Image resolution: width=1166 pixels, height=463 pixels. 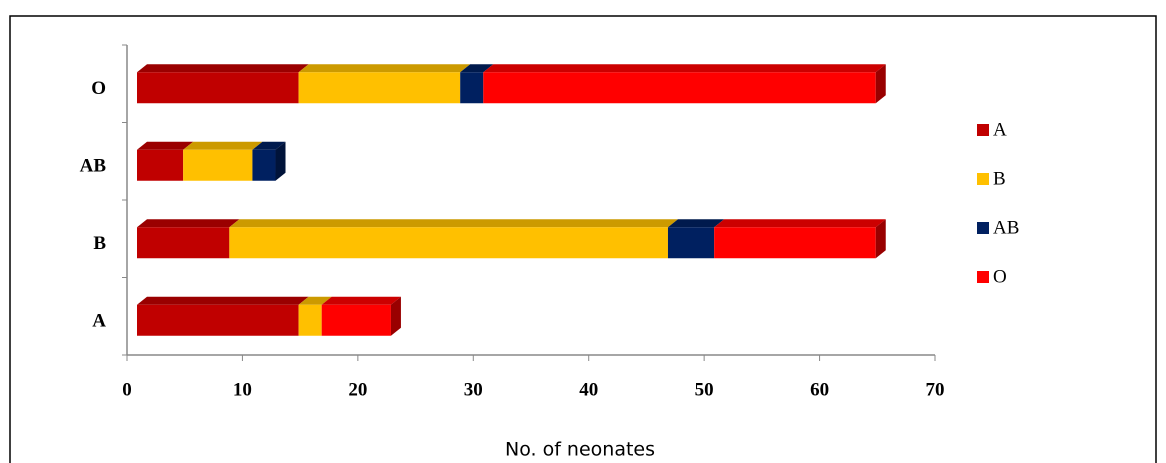 What do you see at coordinates (93, 166) in the screenshot?
I see `y-tick-label: AB` at bounding box center [93, 166].